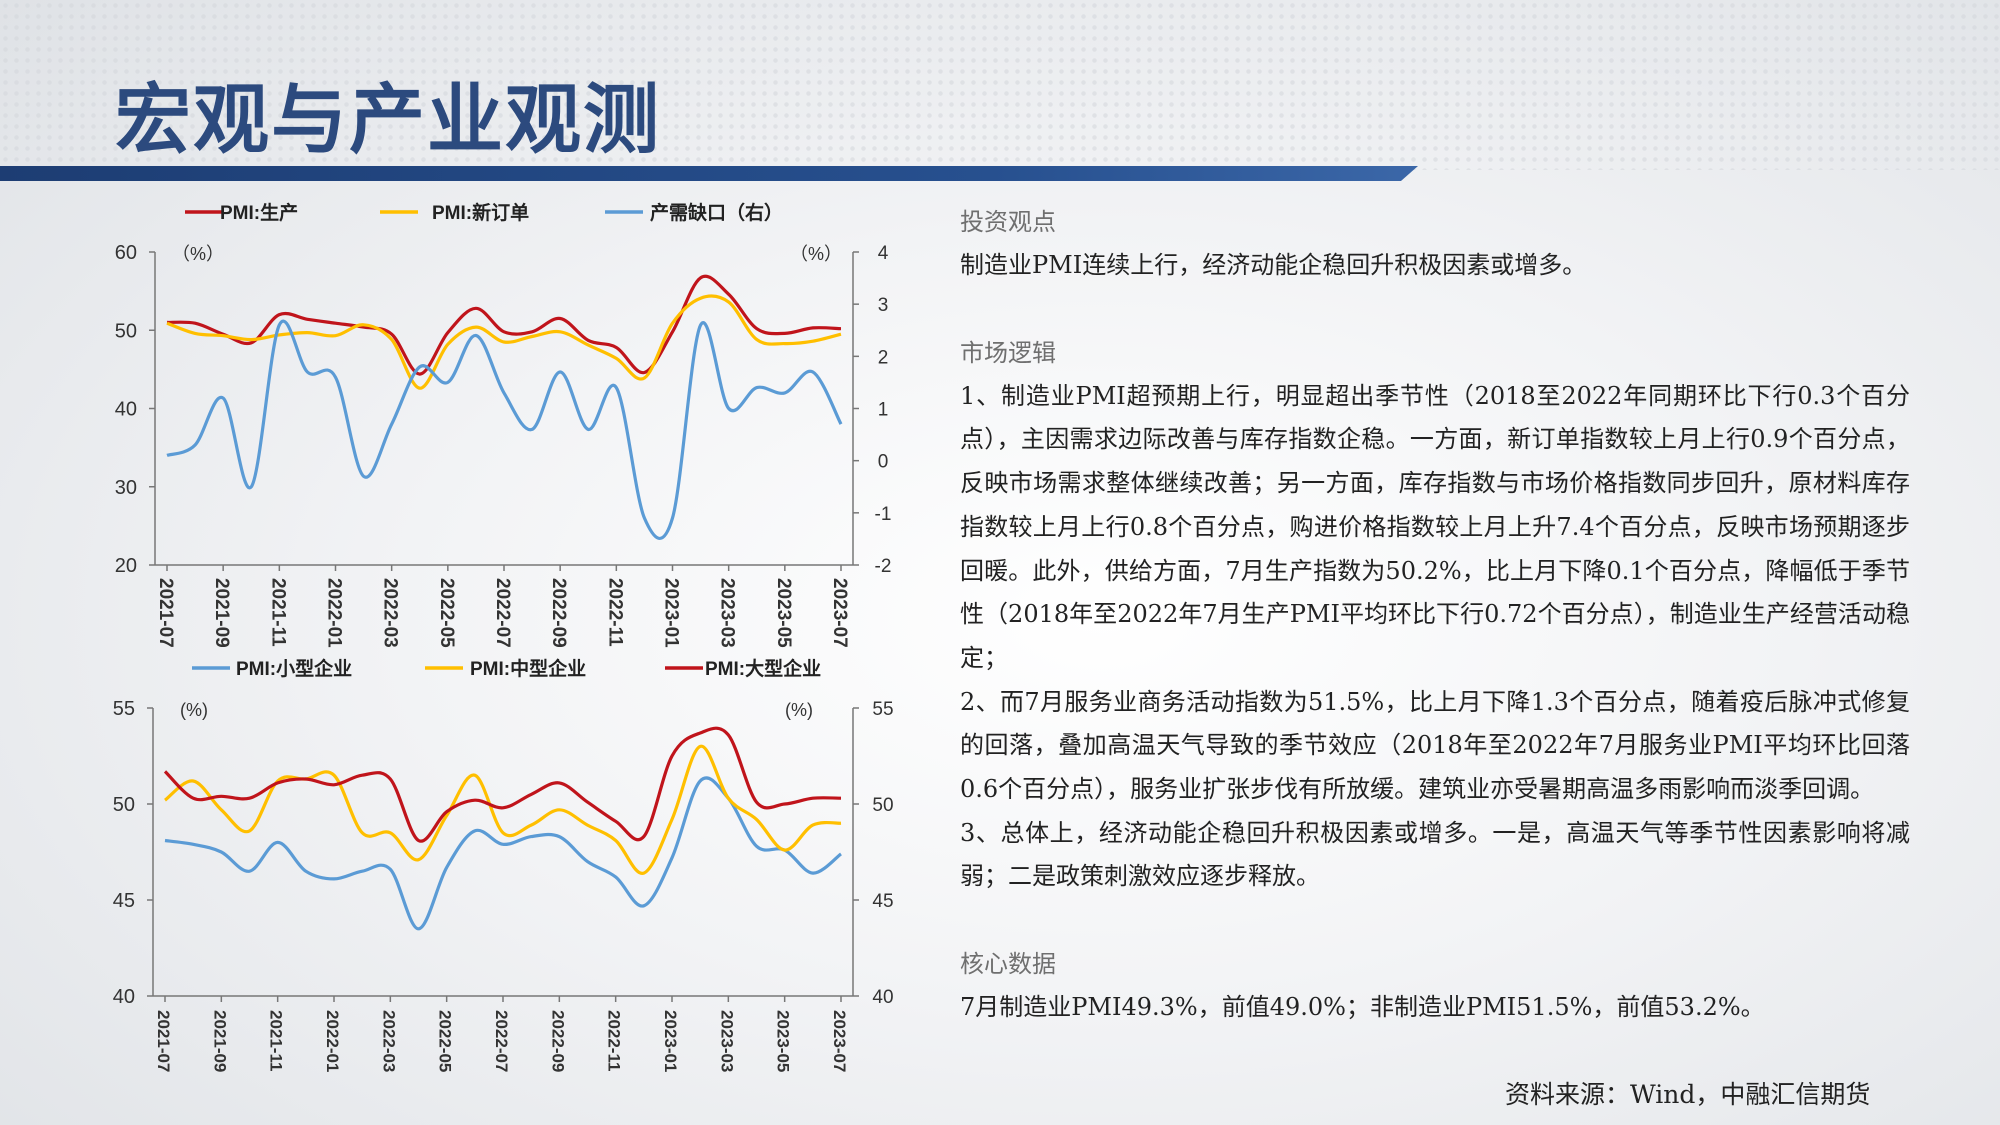 The image size is (2000, 1125). Describe the element at coordinates (883, 566) in the screenshot. I see `chart1-right-tick-label: -2` at that location.